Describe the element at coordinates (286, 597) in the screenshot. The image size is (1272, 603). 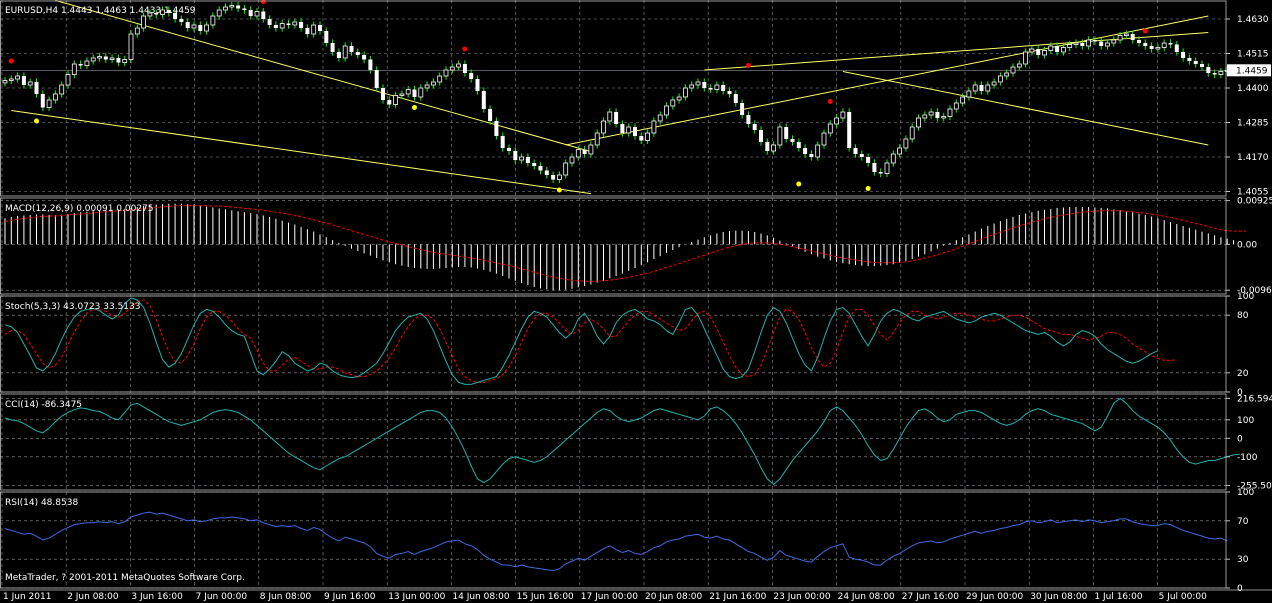
I see `x-tick-label: 8 Jun 08:00` at that location.